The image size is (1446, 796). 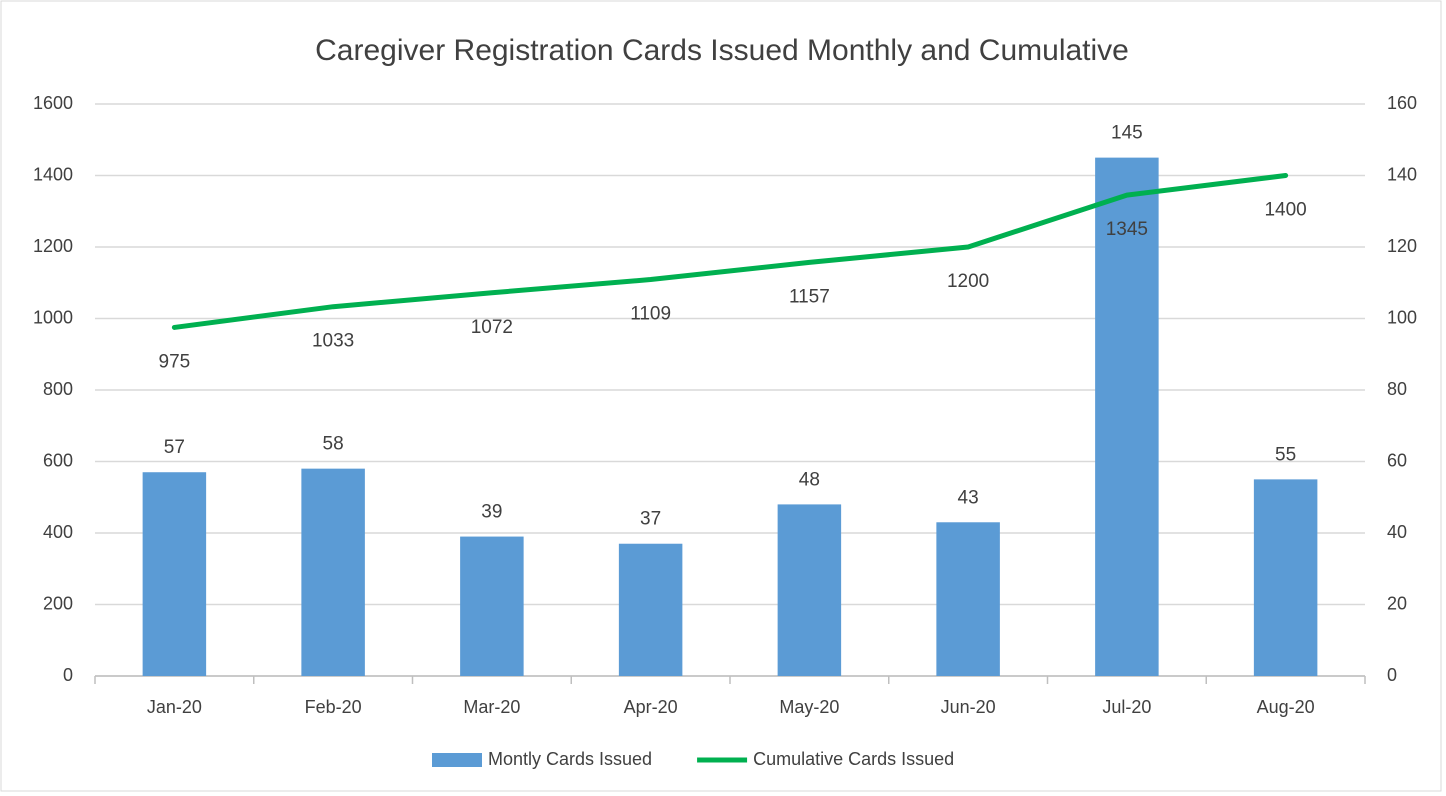 I want to click on line-label: 1033, so click(x=333, y=341).